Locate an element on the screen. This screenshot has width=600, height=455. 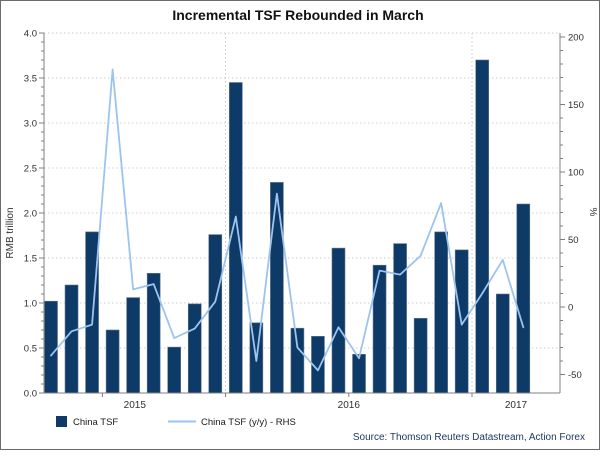
year-label-2016: 2016 is located at coordinates (349, 405).